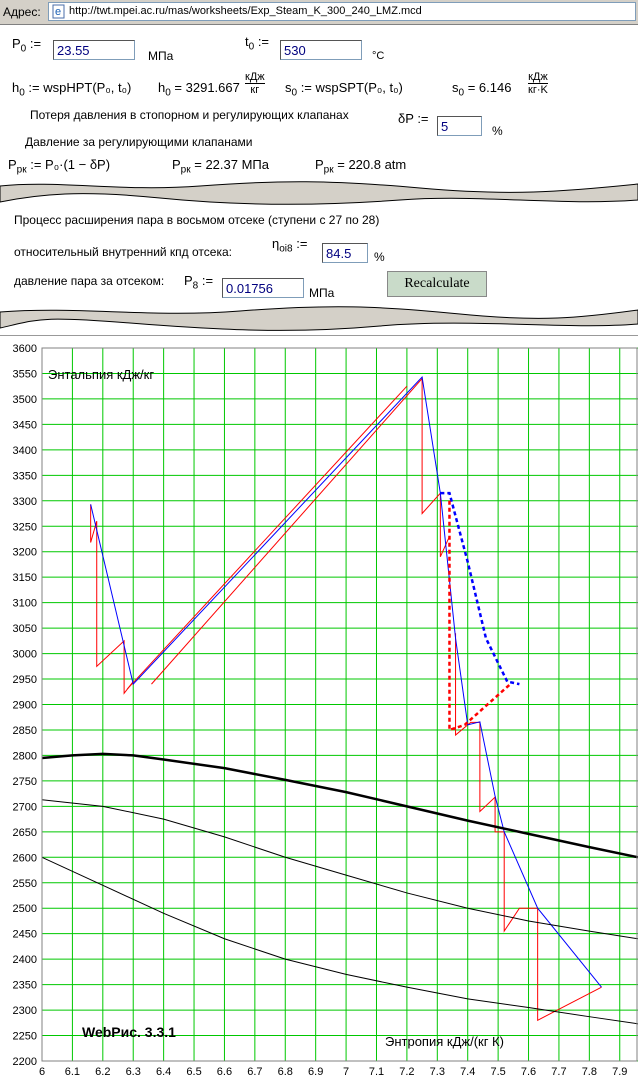  I want to click on x-tick-label: 7.6, so click(528, 1072).